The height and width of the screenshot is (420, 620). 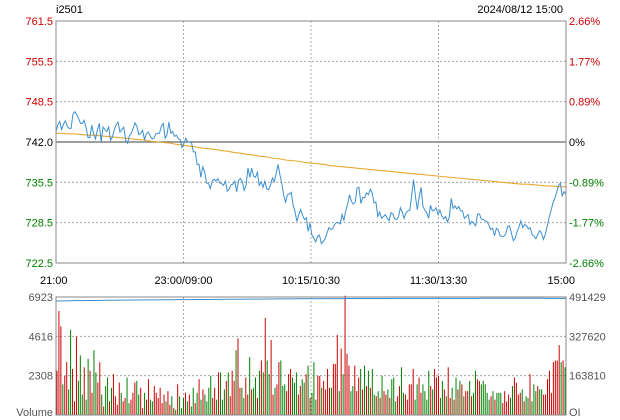 What do you see at coordinates (438, 281) in the screenshot?
I see `time-tick-label: 11:30/13:30` at bounding box center [438, 281].